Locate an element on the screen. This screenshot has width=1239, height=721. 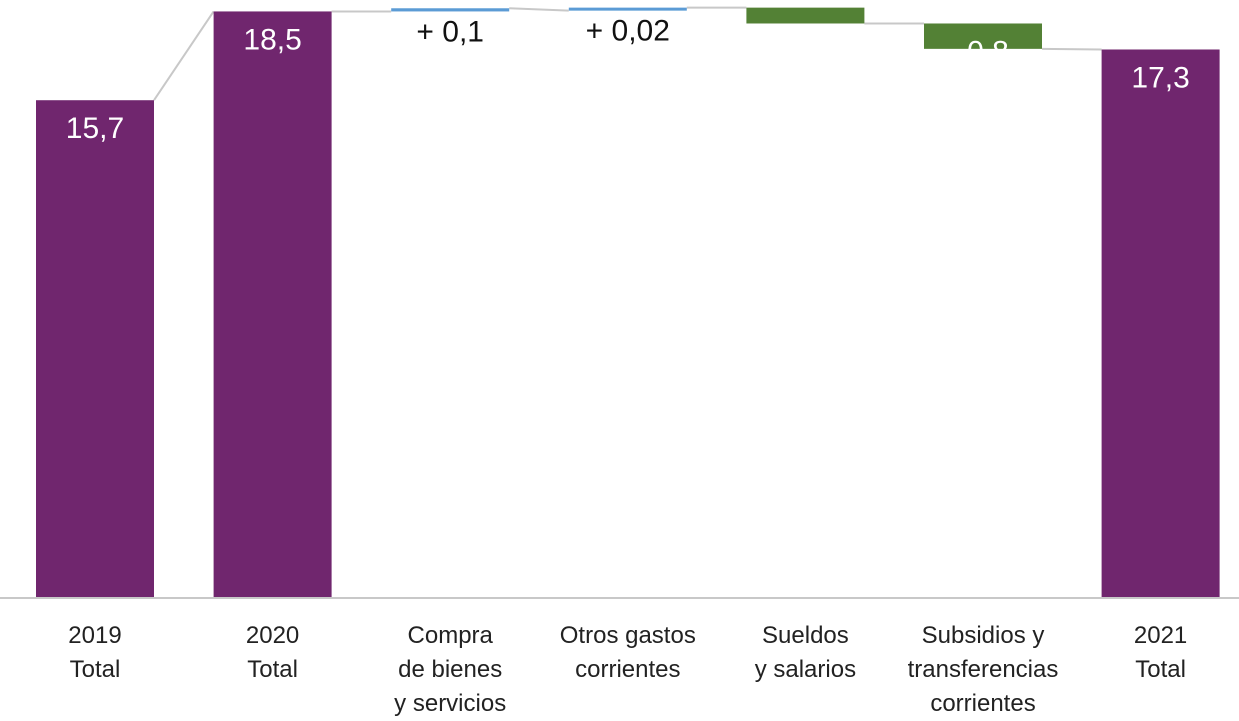
category-label: Compra de bienes y servicios is located at coordinates (450, 669).